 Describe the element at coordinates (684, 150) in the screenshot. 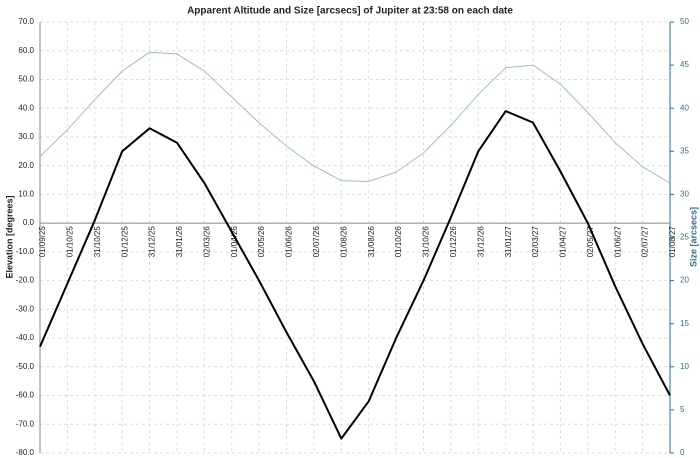

I see `y2-tick-label: 35` at that location.